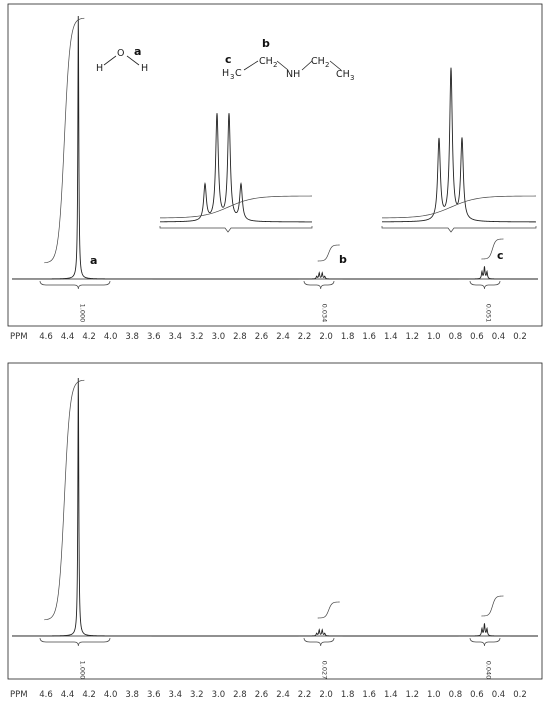 The width and height of the screenshot is (550, 706). Describe the element at coordinates (293, 74) in the screenshot. I see `mol-nh: NH` at that location.